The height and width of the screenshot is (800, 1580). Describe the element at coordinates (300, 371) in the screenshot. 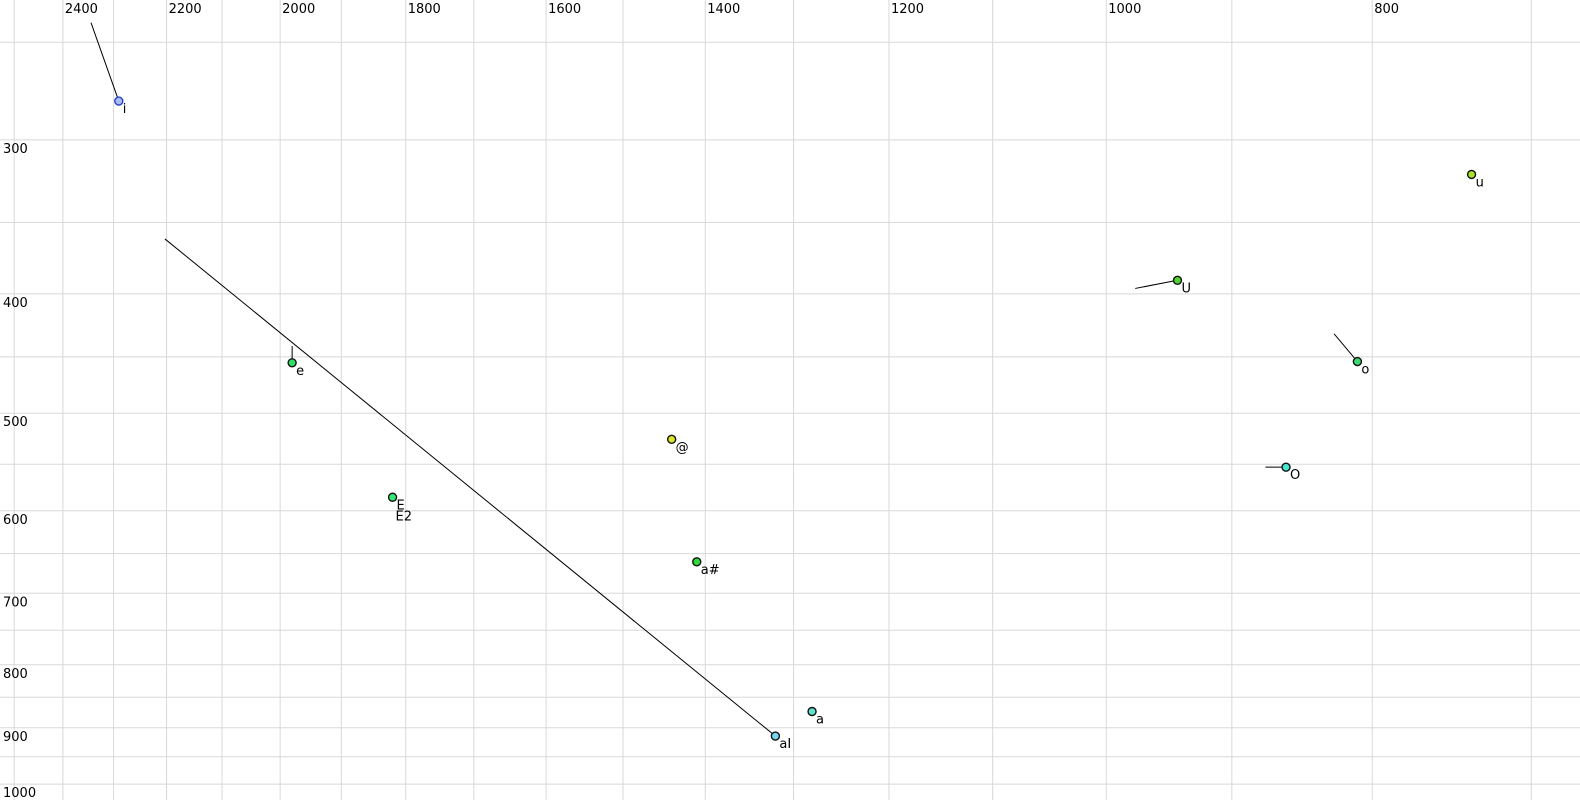

I see `point-label: e` at that location.